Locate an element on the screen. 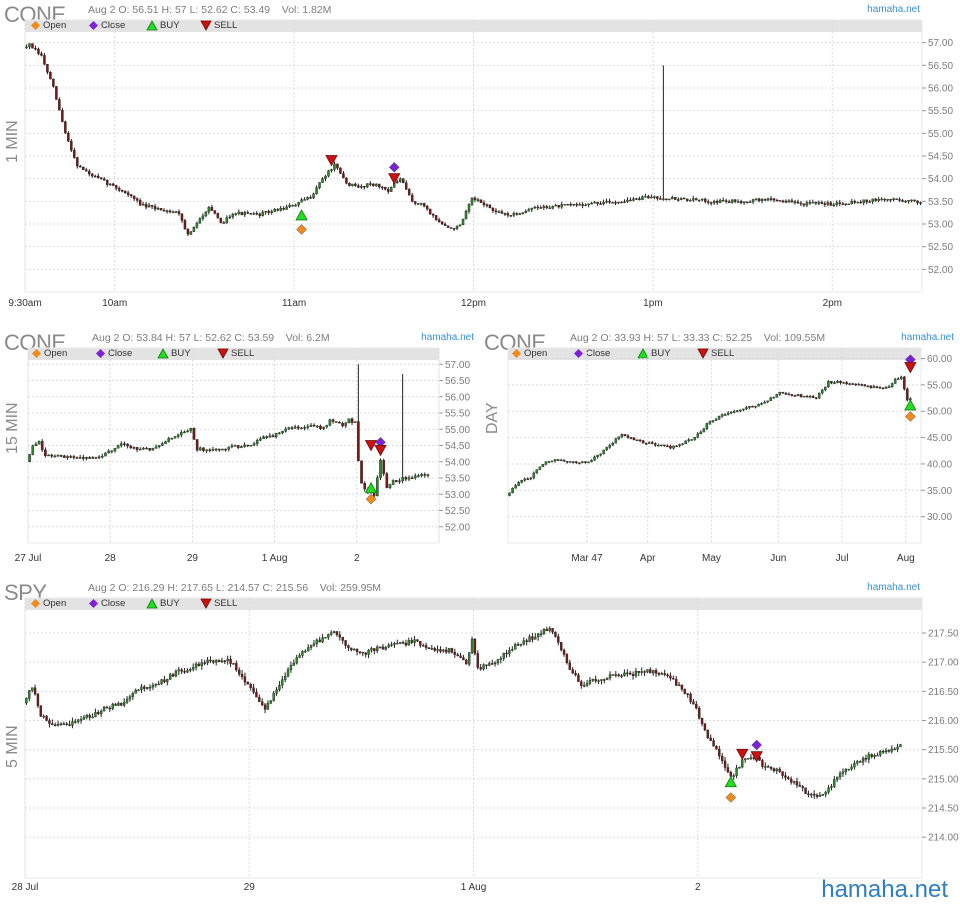 This screenshot has width=960, height=906. sell-marker is located at coordinates (742, 754).